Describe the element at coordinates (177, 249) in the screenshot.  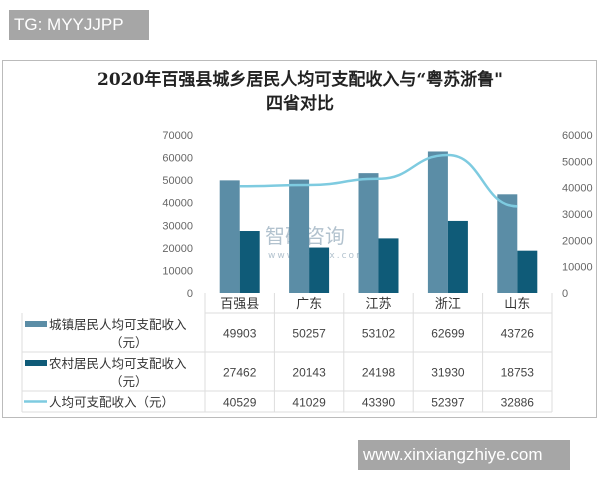
I see `left-axis-tick: 20000` at that location.